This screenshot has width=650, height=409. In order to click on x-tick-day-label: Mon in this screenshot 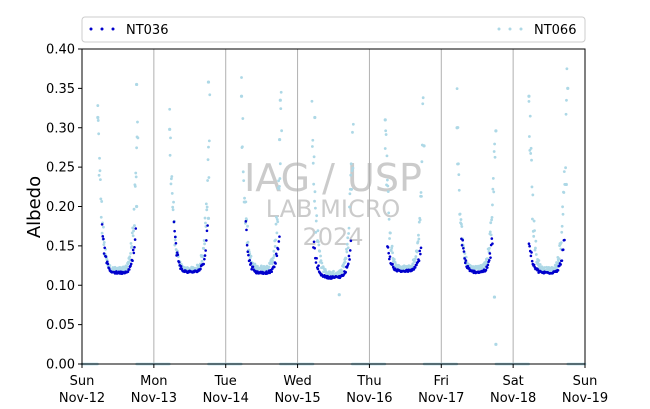, I will do `click(153, 381)`.